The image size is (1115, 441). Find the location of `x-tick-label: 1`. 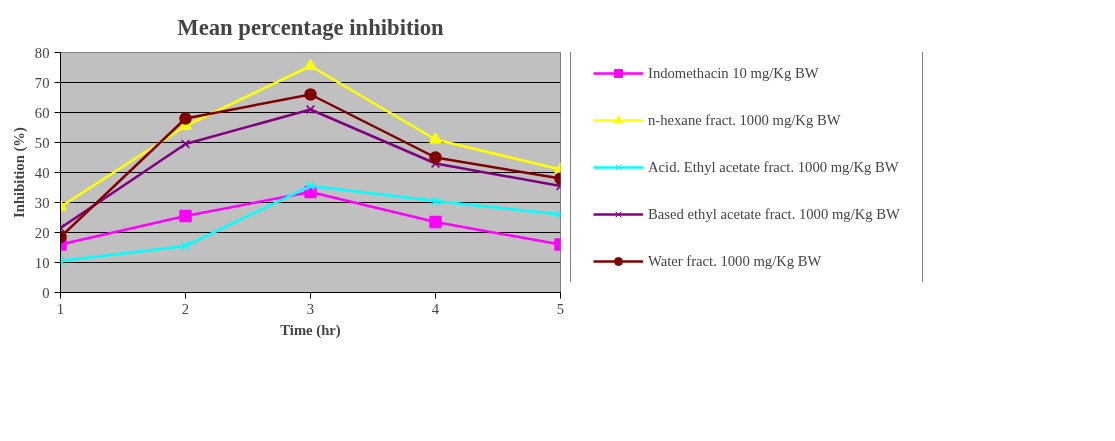

x-tick-label: 1 is located at coordinates (60, 308).